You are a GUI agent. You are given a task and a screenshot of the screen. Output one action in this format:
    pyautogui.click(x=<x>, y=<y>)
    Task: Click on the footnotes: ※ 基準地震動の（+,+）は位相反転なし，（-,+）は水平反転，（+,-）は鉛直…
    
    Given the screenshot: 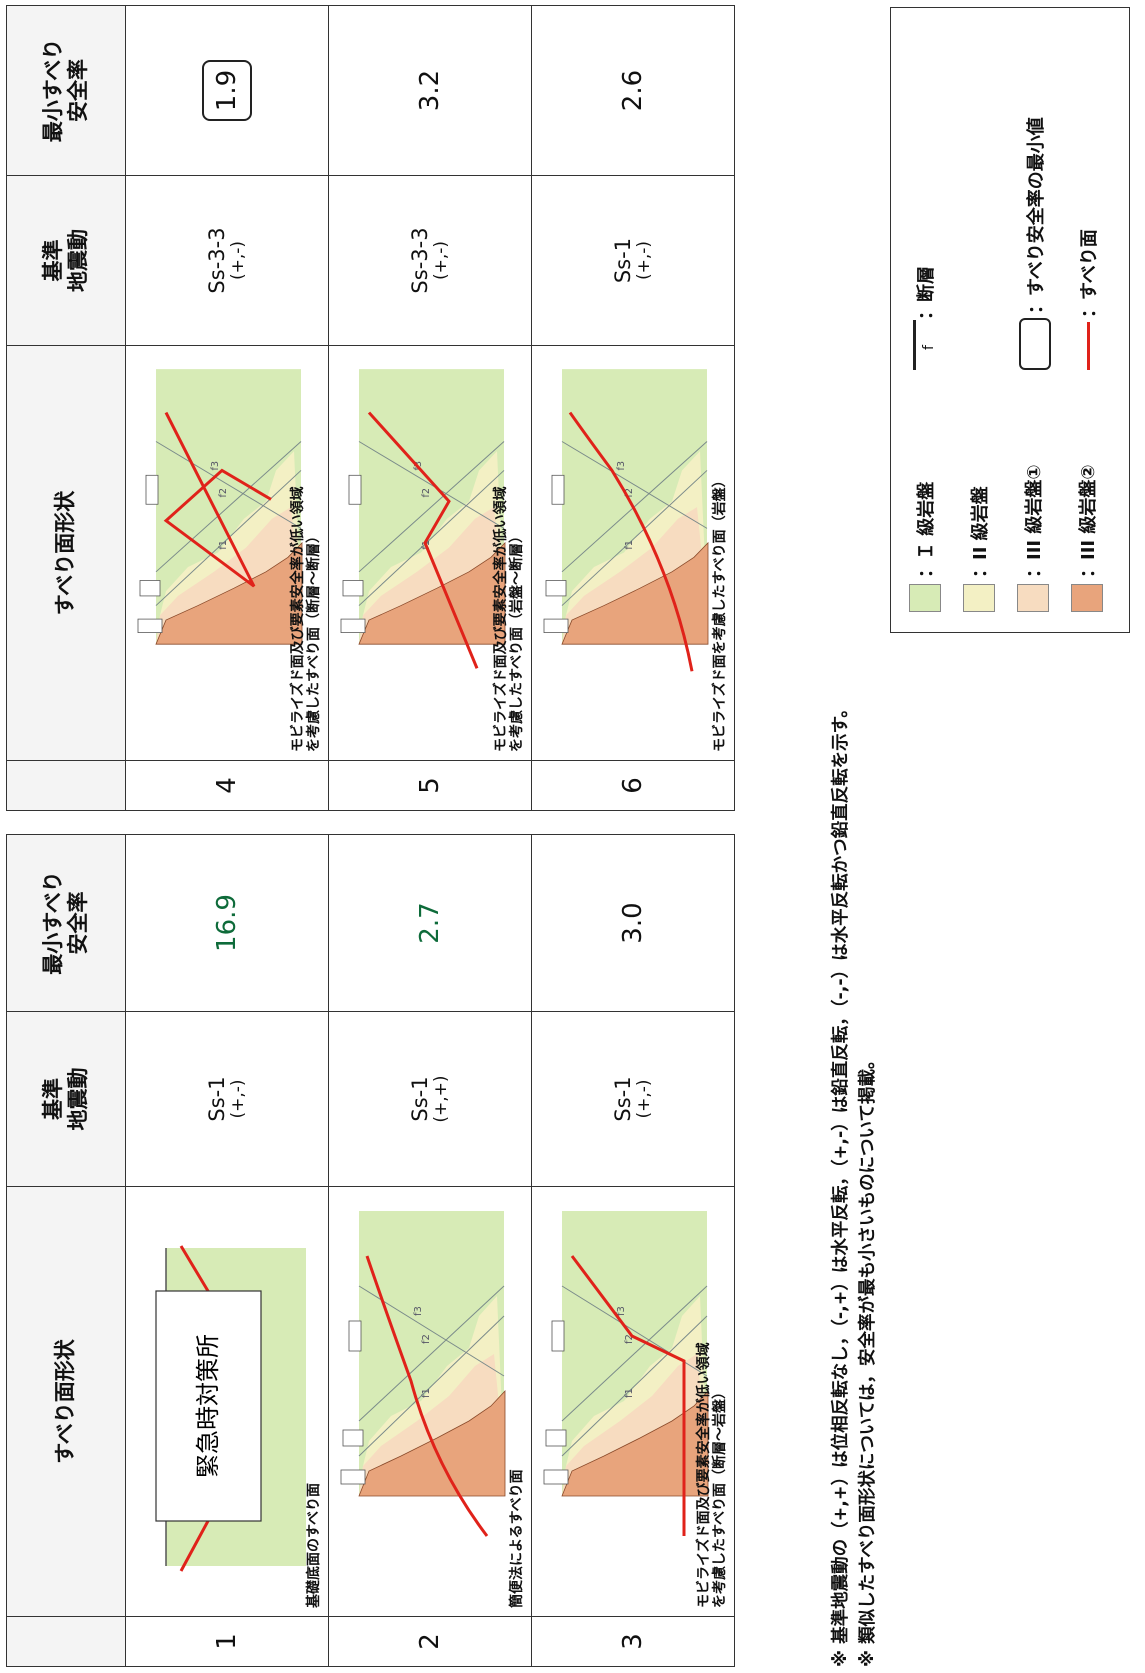 What is the action you would take?
    pyautogui.click(x=855, y=1067)
    